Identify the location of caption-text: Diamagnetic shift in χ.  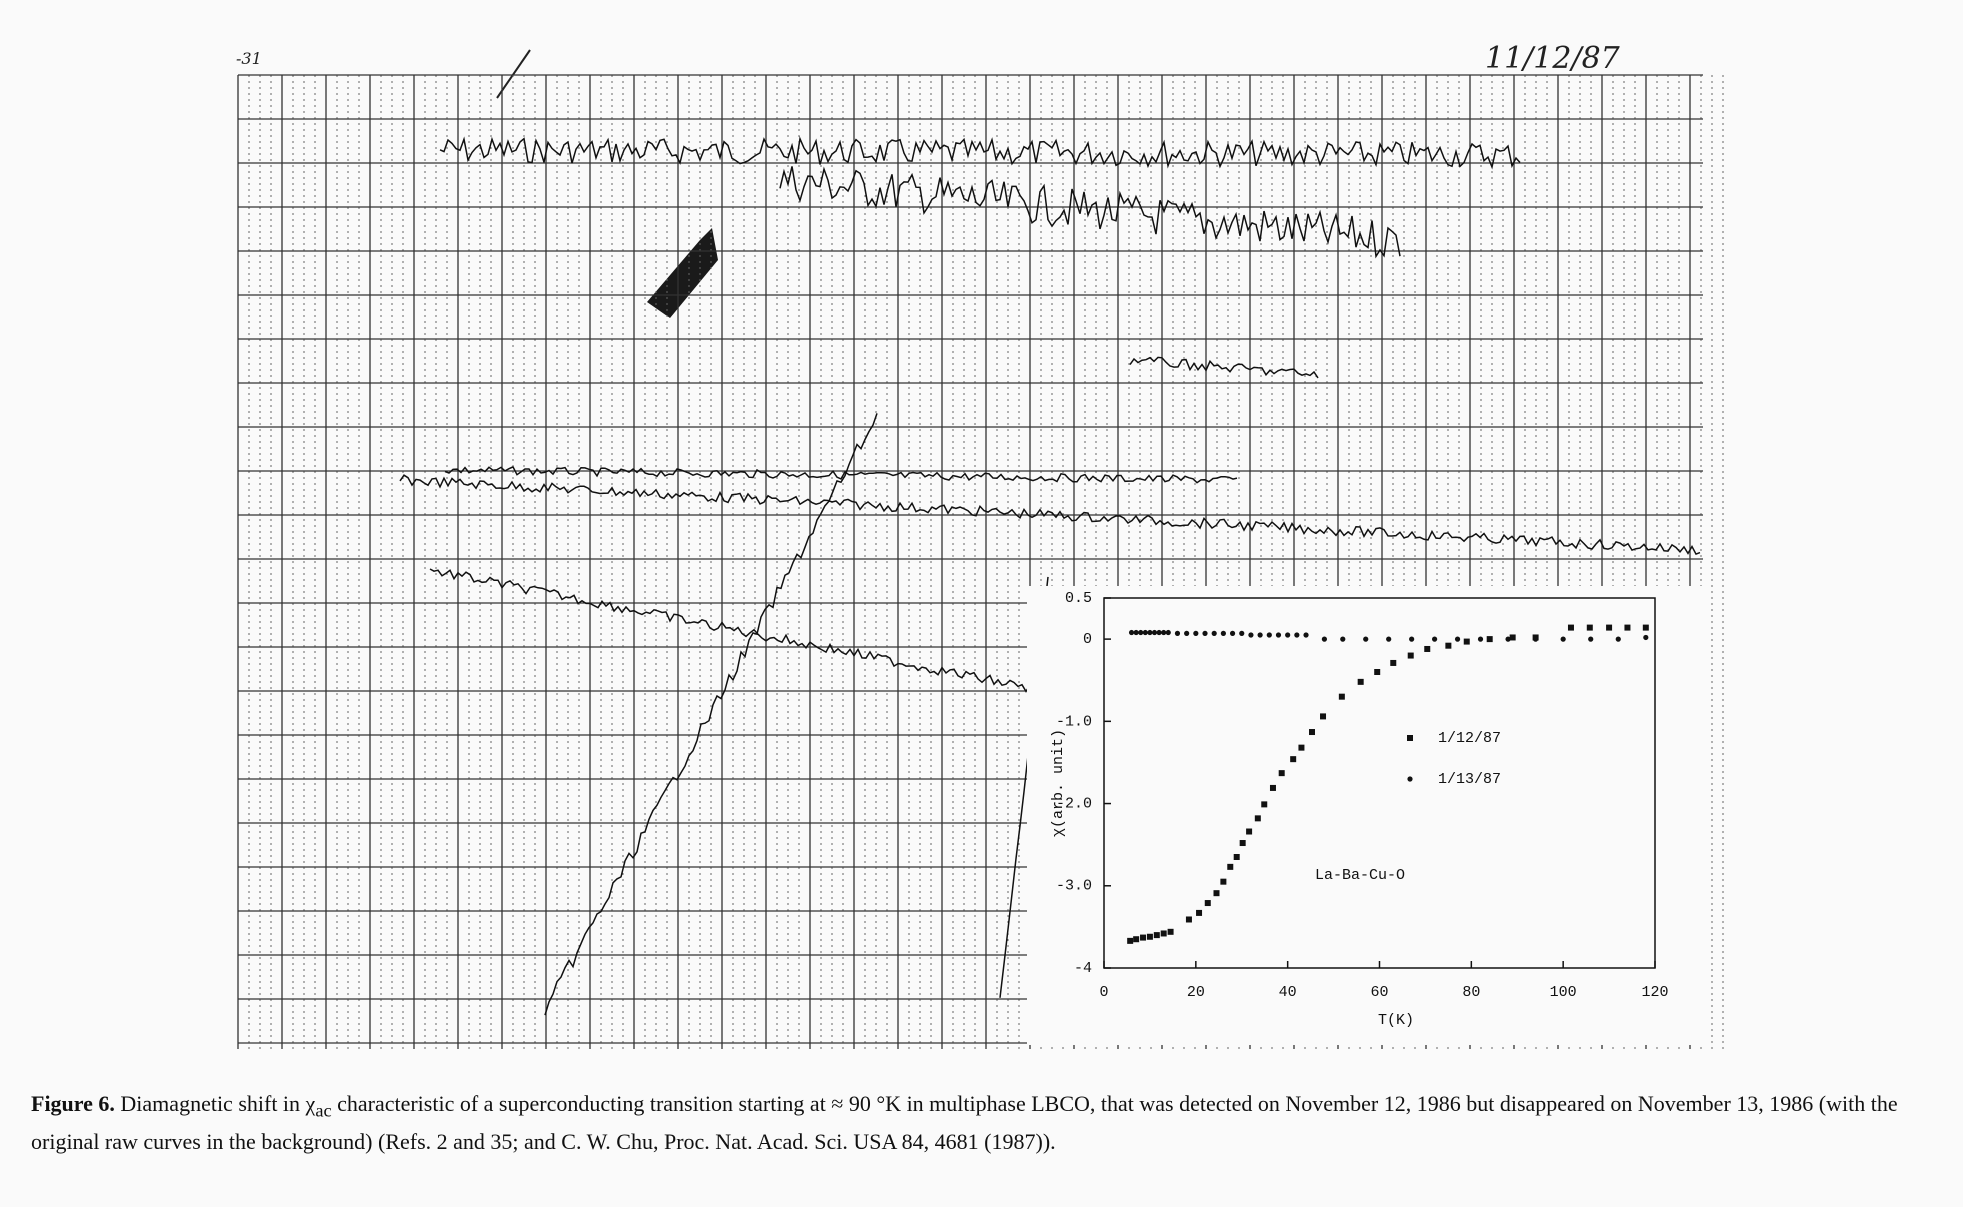
(218, 1103).